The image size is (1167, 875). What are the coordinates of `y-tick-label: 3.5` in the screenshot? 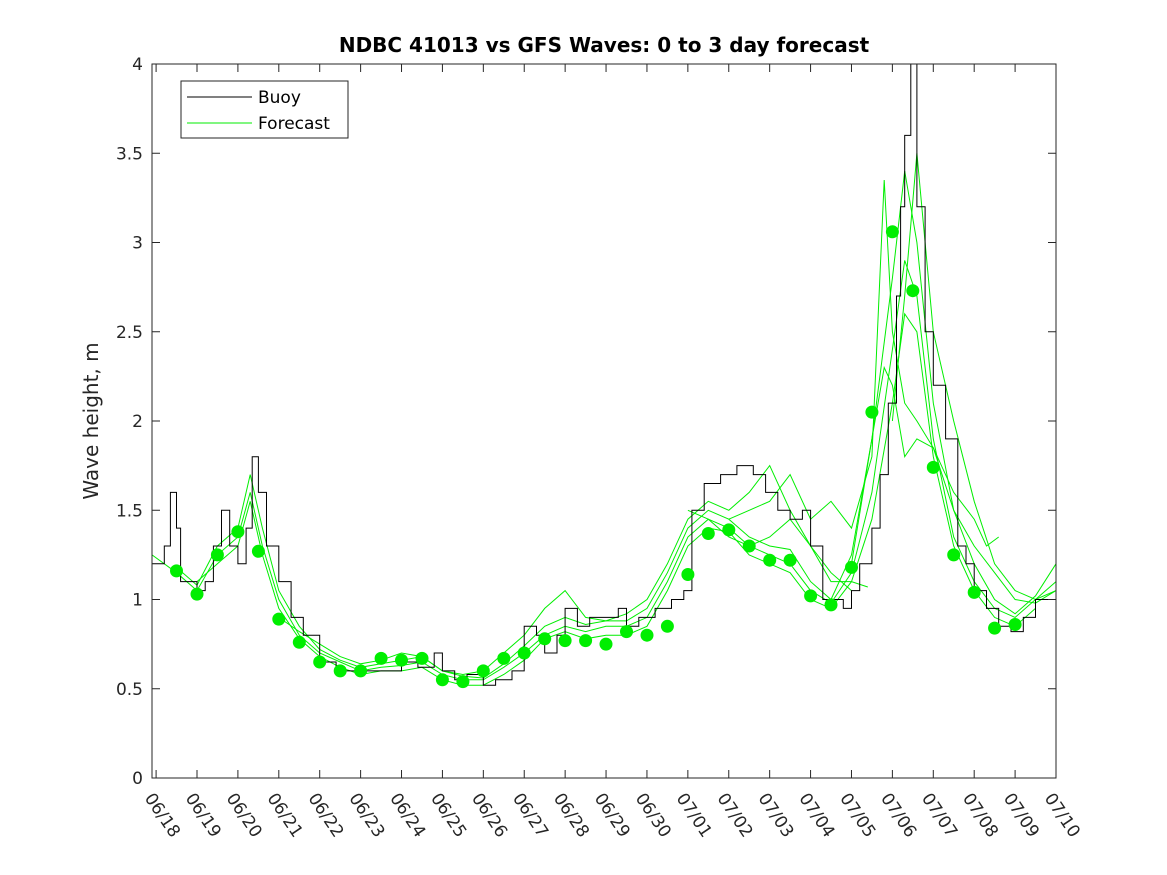 It's located at (129, 154).